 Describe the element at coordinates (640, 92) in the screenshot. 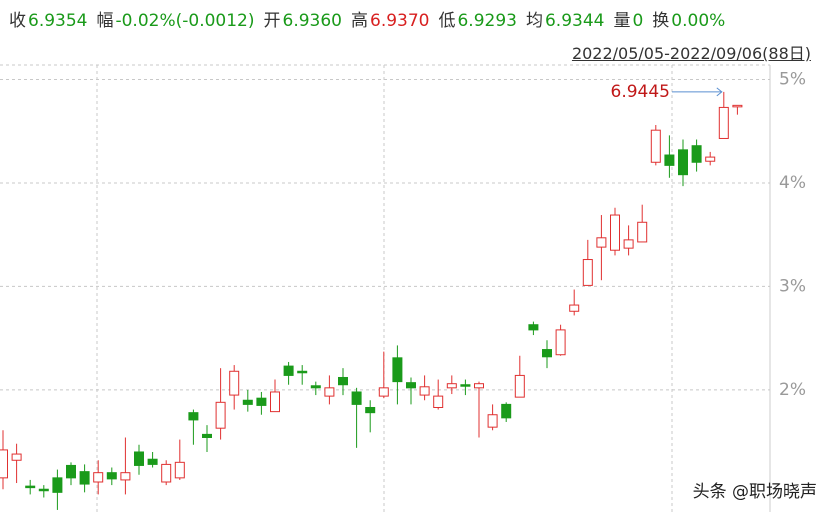

I see `annotation: 6.9445` at that location.